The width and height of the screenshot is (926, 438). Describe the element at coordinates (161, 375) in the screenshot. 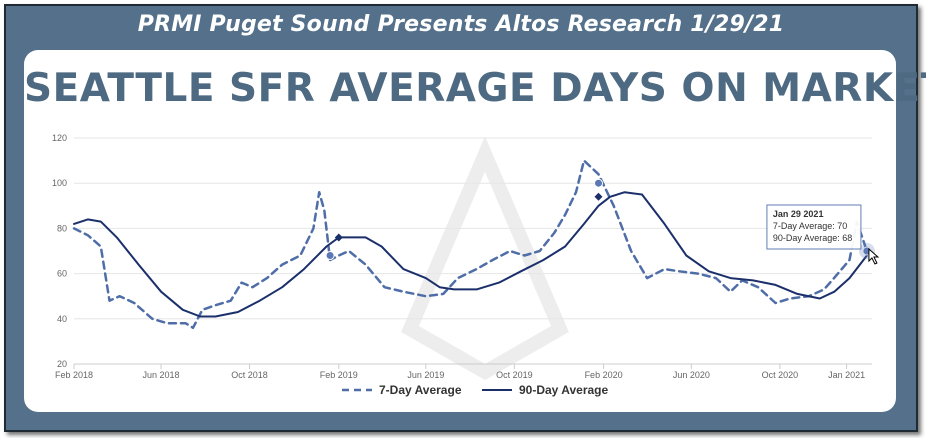

I see `x-tick-label: Jun 2018` at that location.